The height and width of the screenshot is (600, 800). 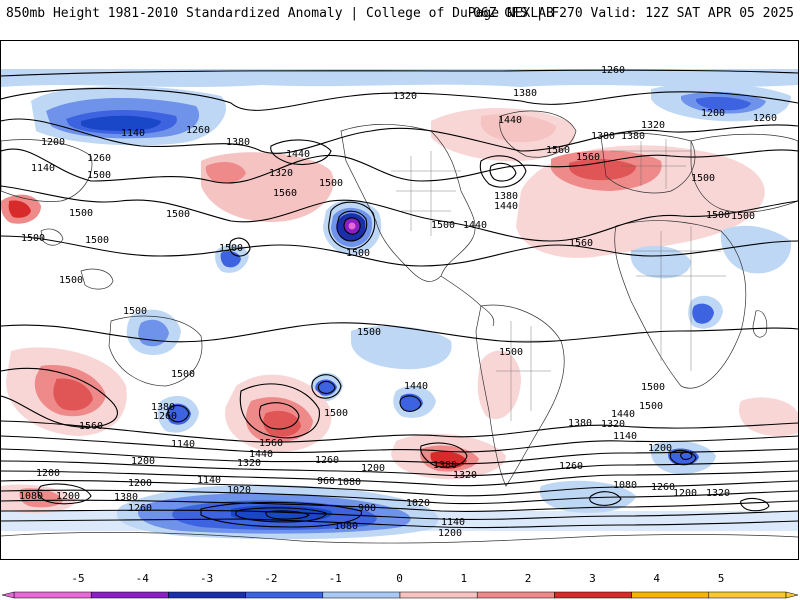 What do you see at coordinates (463, 578) in the screenshot?
I see `colorbar-tick-label: 1` at bounding box center [463, 578].